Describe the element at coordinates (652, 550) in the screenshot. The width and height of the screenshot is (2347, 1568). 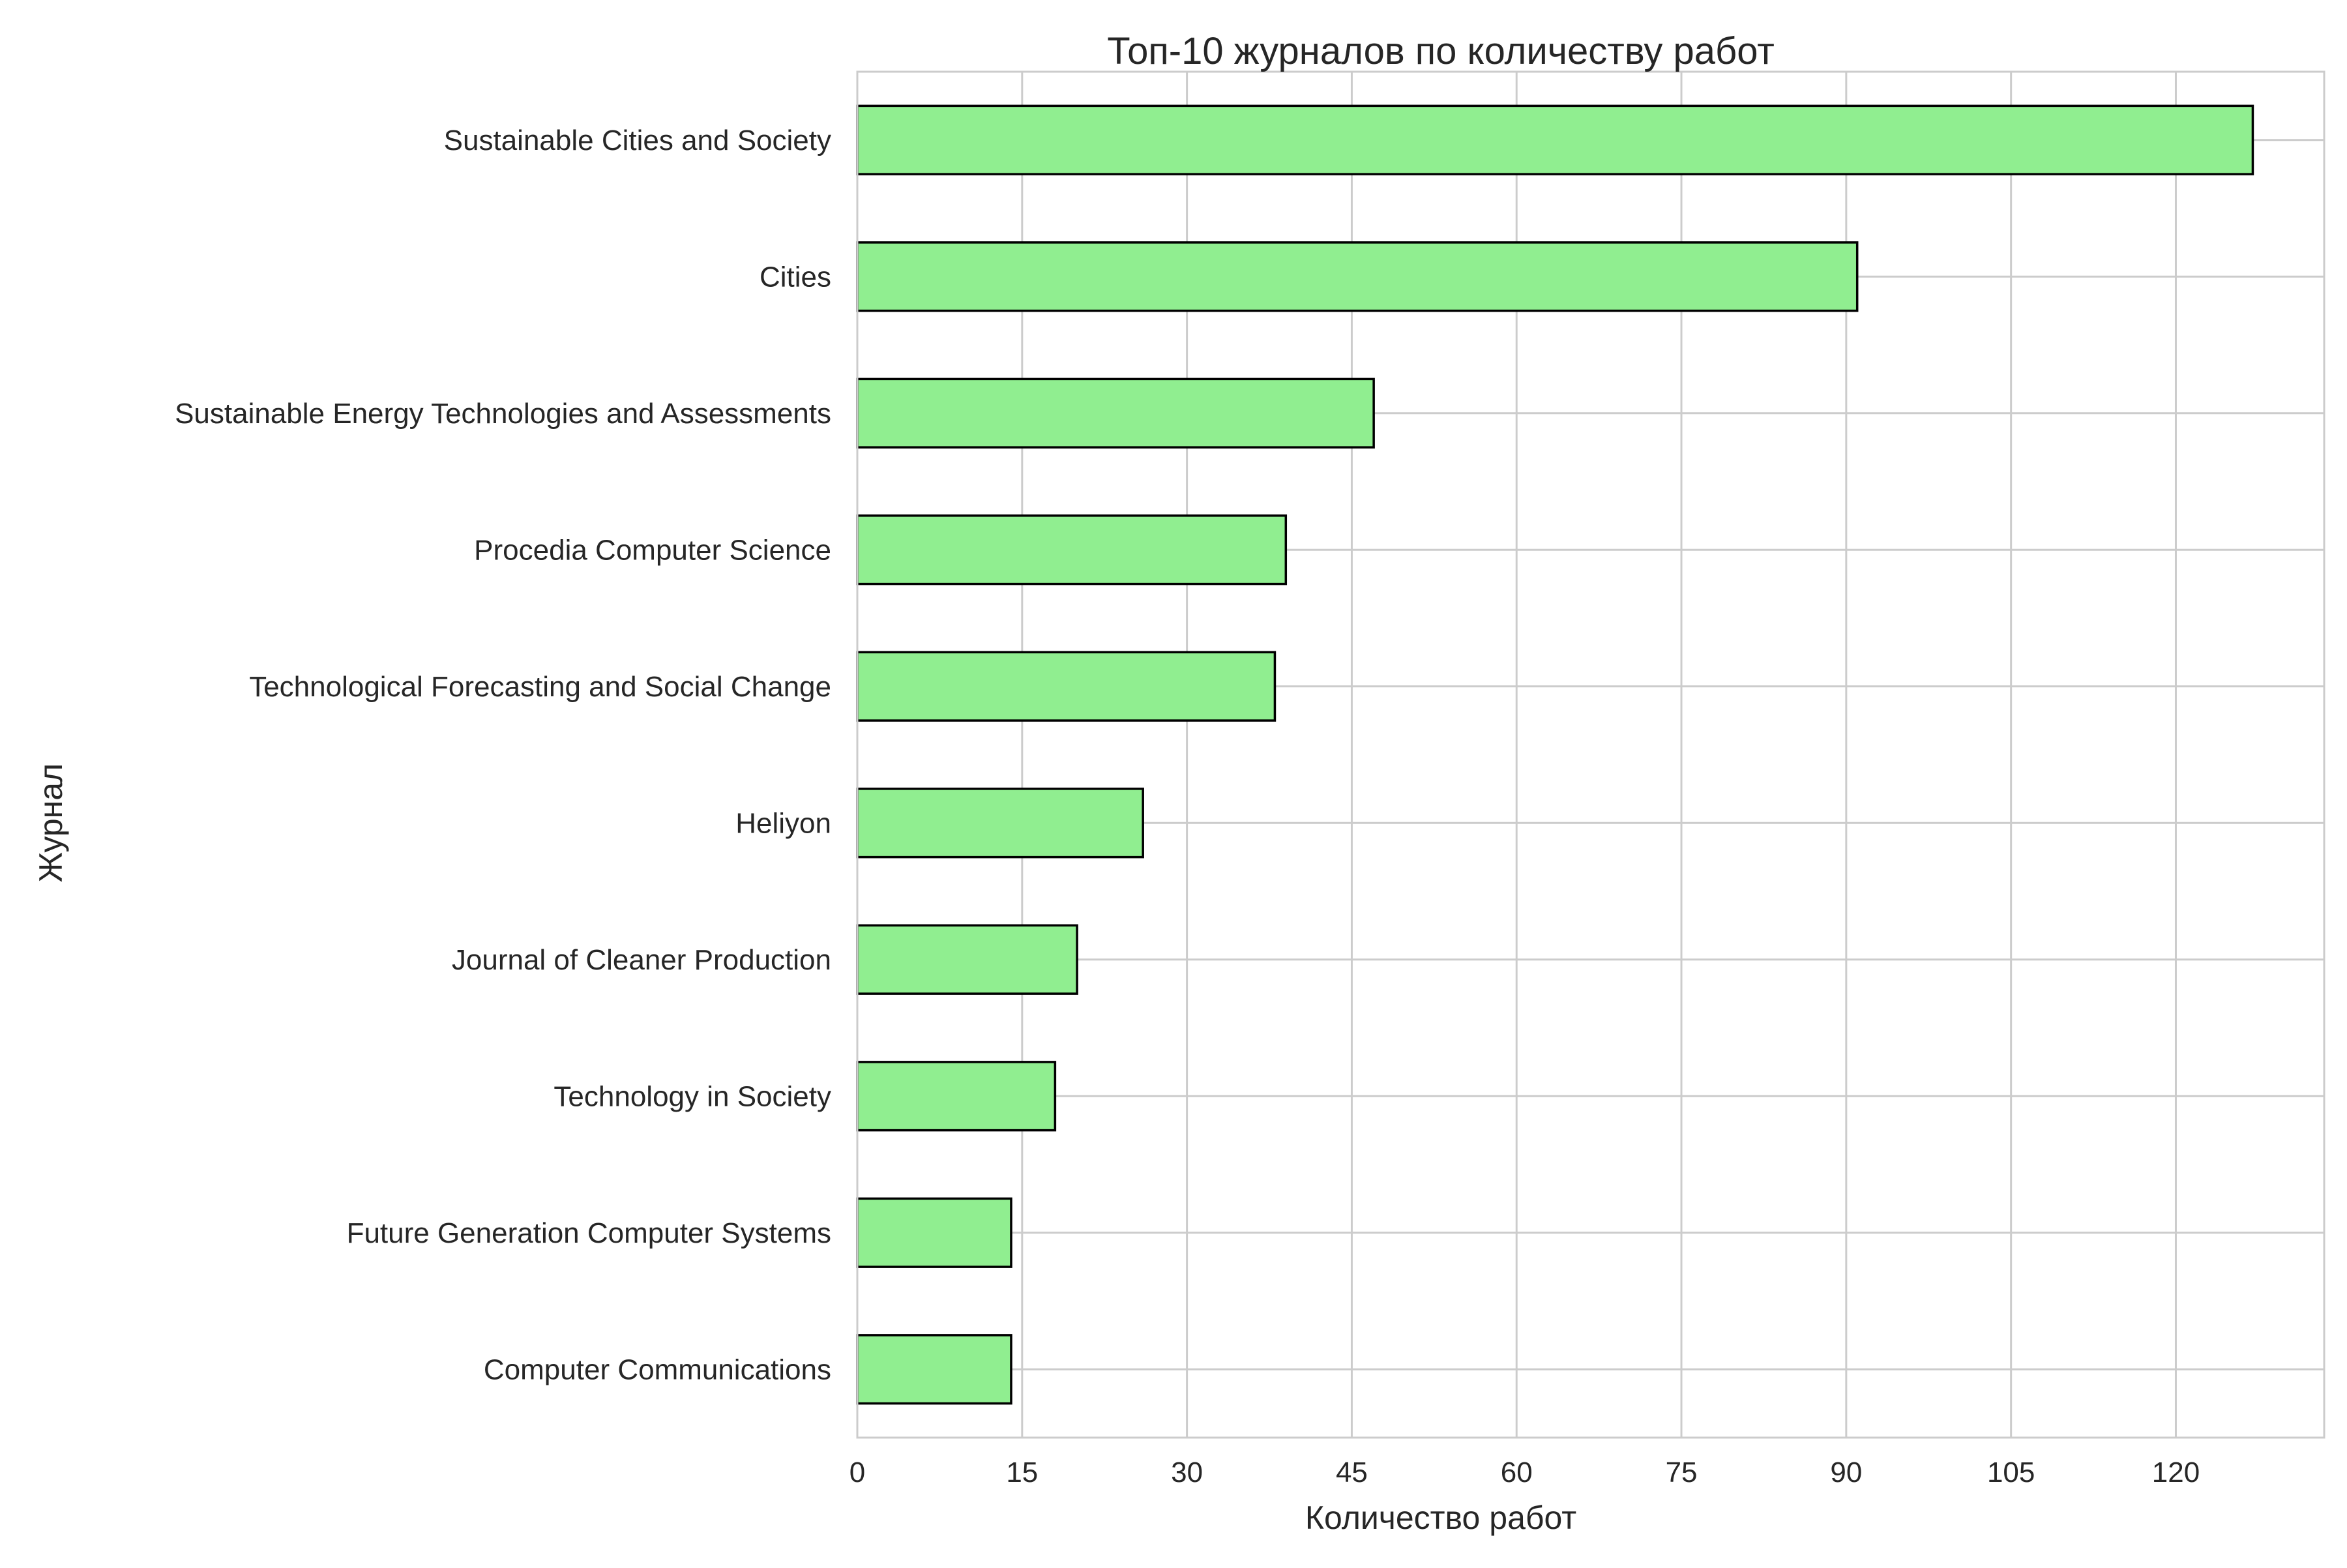
I see `category-label: Procedia Computer Science` at that location.